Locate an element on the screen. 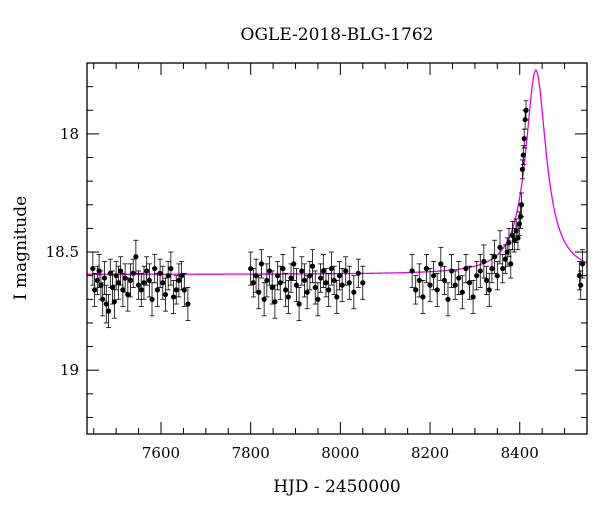 The image size is (600, 512). y-axis-label: I magnitude is located at coordinates (21, 248).